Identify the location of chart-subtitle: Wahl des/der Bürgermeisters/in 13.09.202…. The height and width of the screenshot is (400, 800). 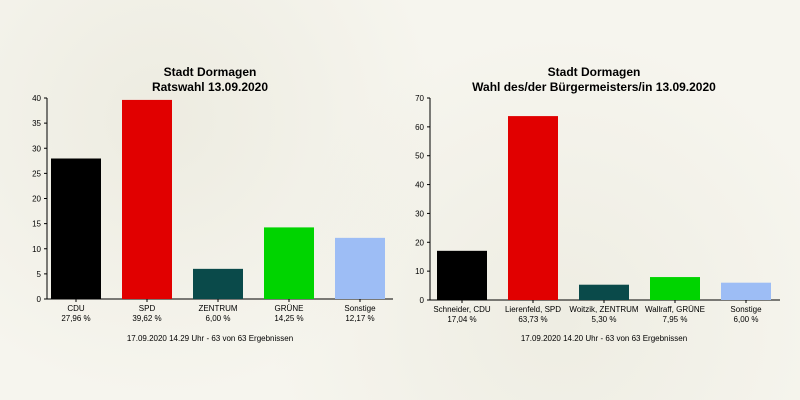
(594, 87).